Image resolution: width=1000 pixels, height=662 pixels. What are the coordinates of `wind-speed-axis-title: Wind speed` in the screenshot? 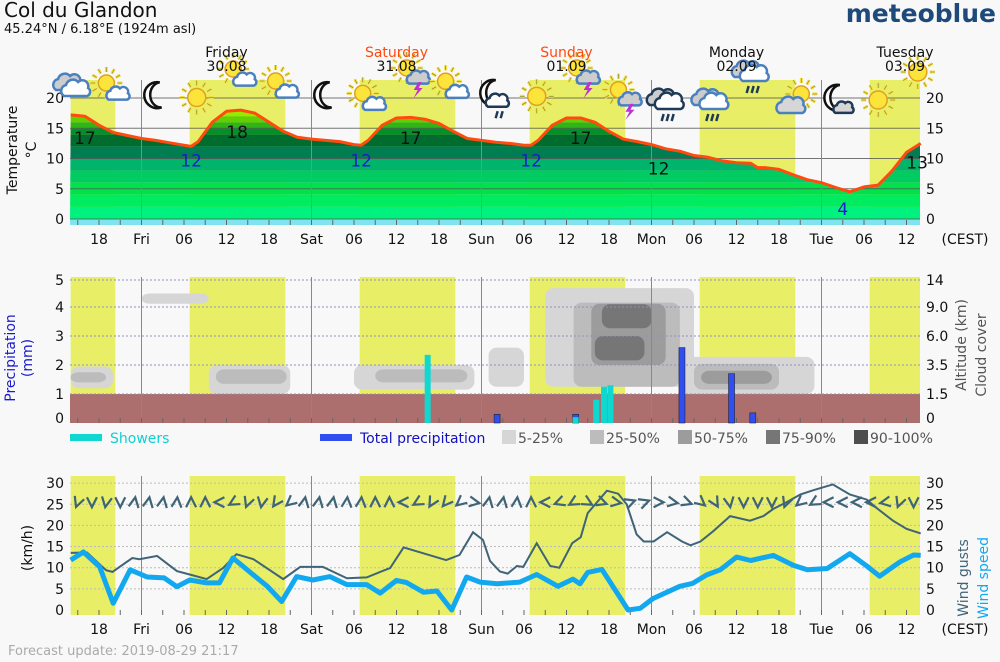 It's located at (984, 578).